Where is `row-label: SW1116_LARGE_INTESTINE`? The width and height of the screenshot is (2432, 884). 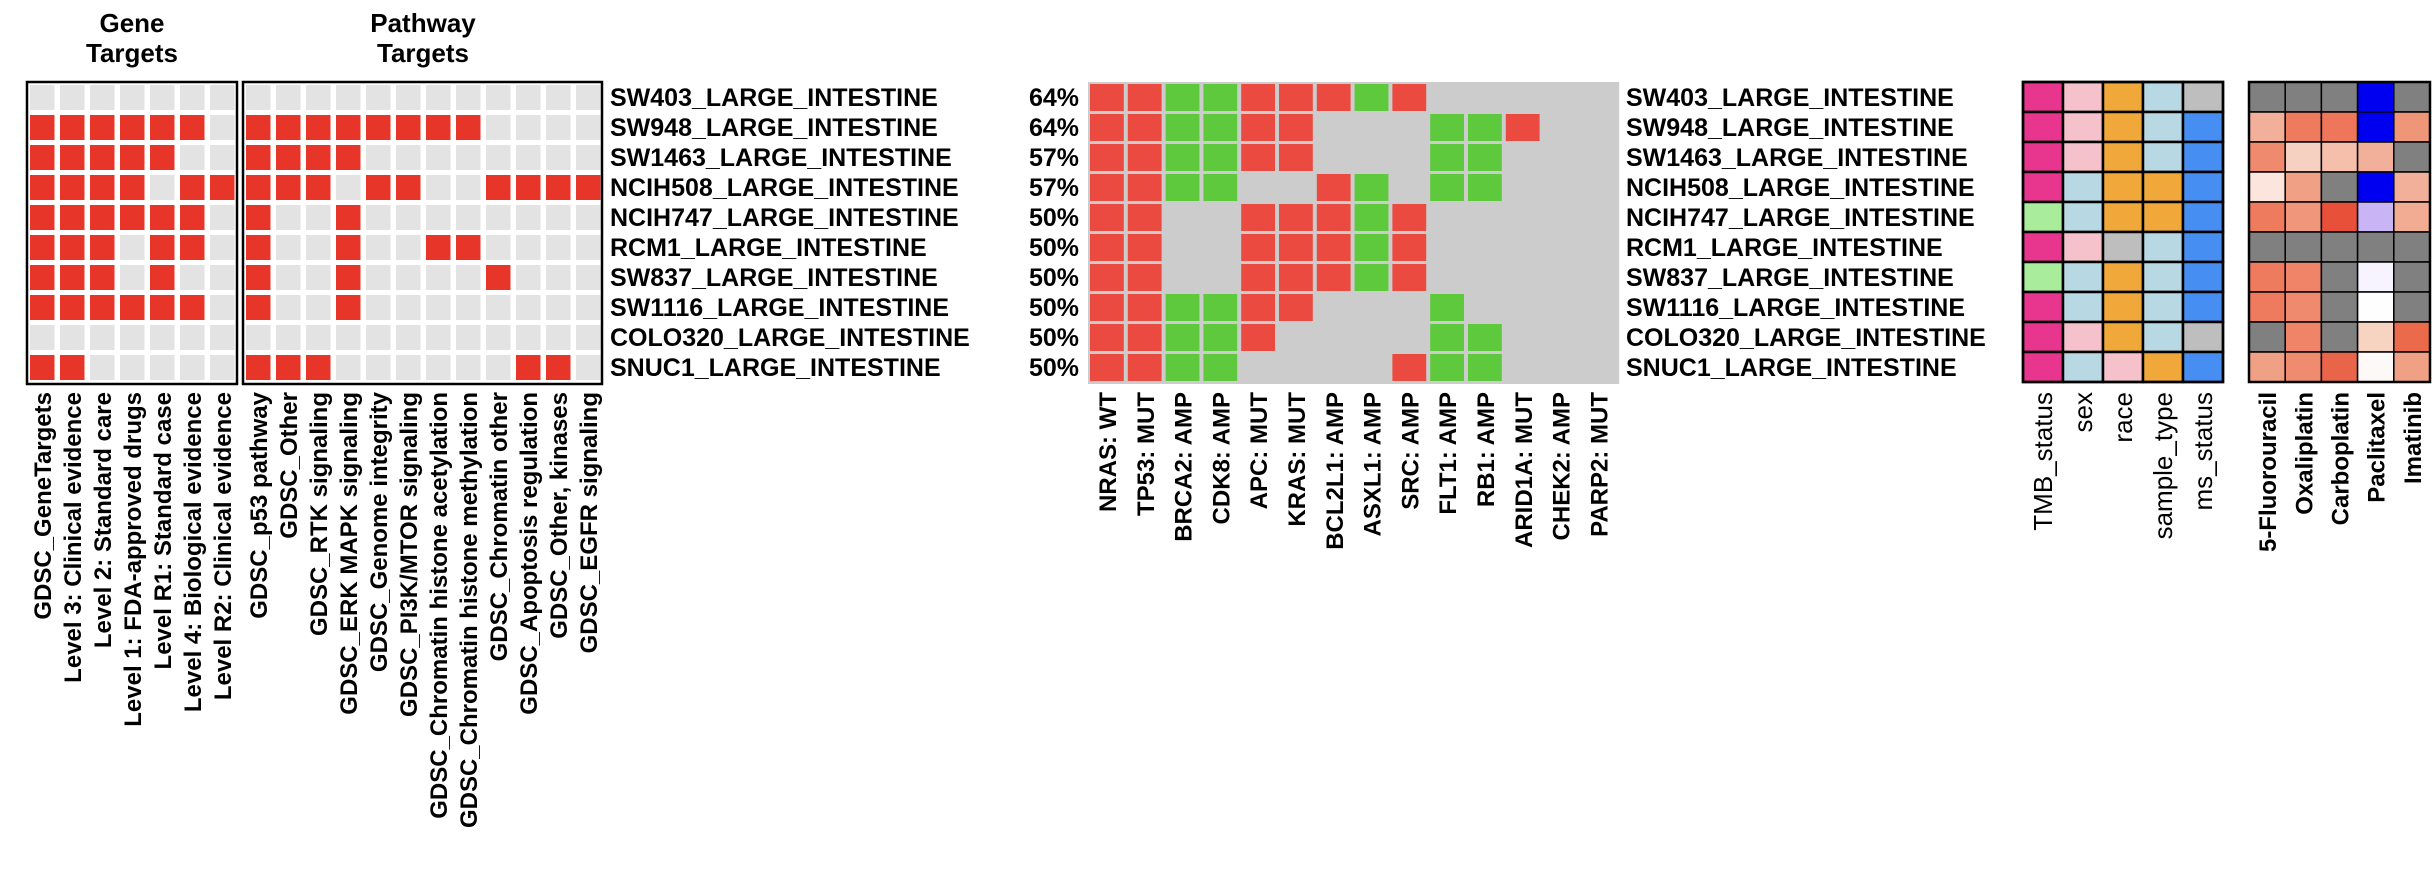 row-label: SW1116_LARGE_INTESTINE is located at coordinates (779, 308).